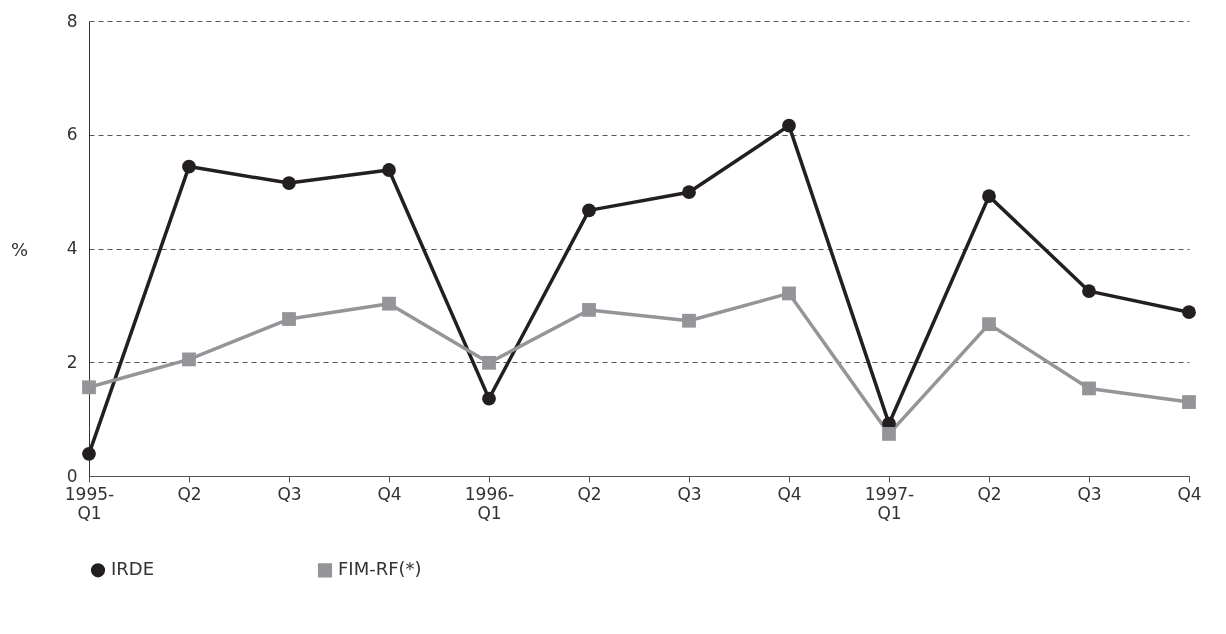 This screenshot has width=1226, height=634. I want to click on y-tick-label: 8, so click(72, 20).